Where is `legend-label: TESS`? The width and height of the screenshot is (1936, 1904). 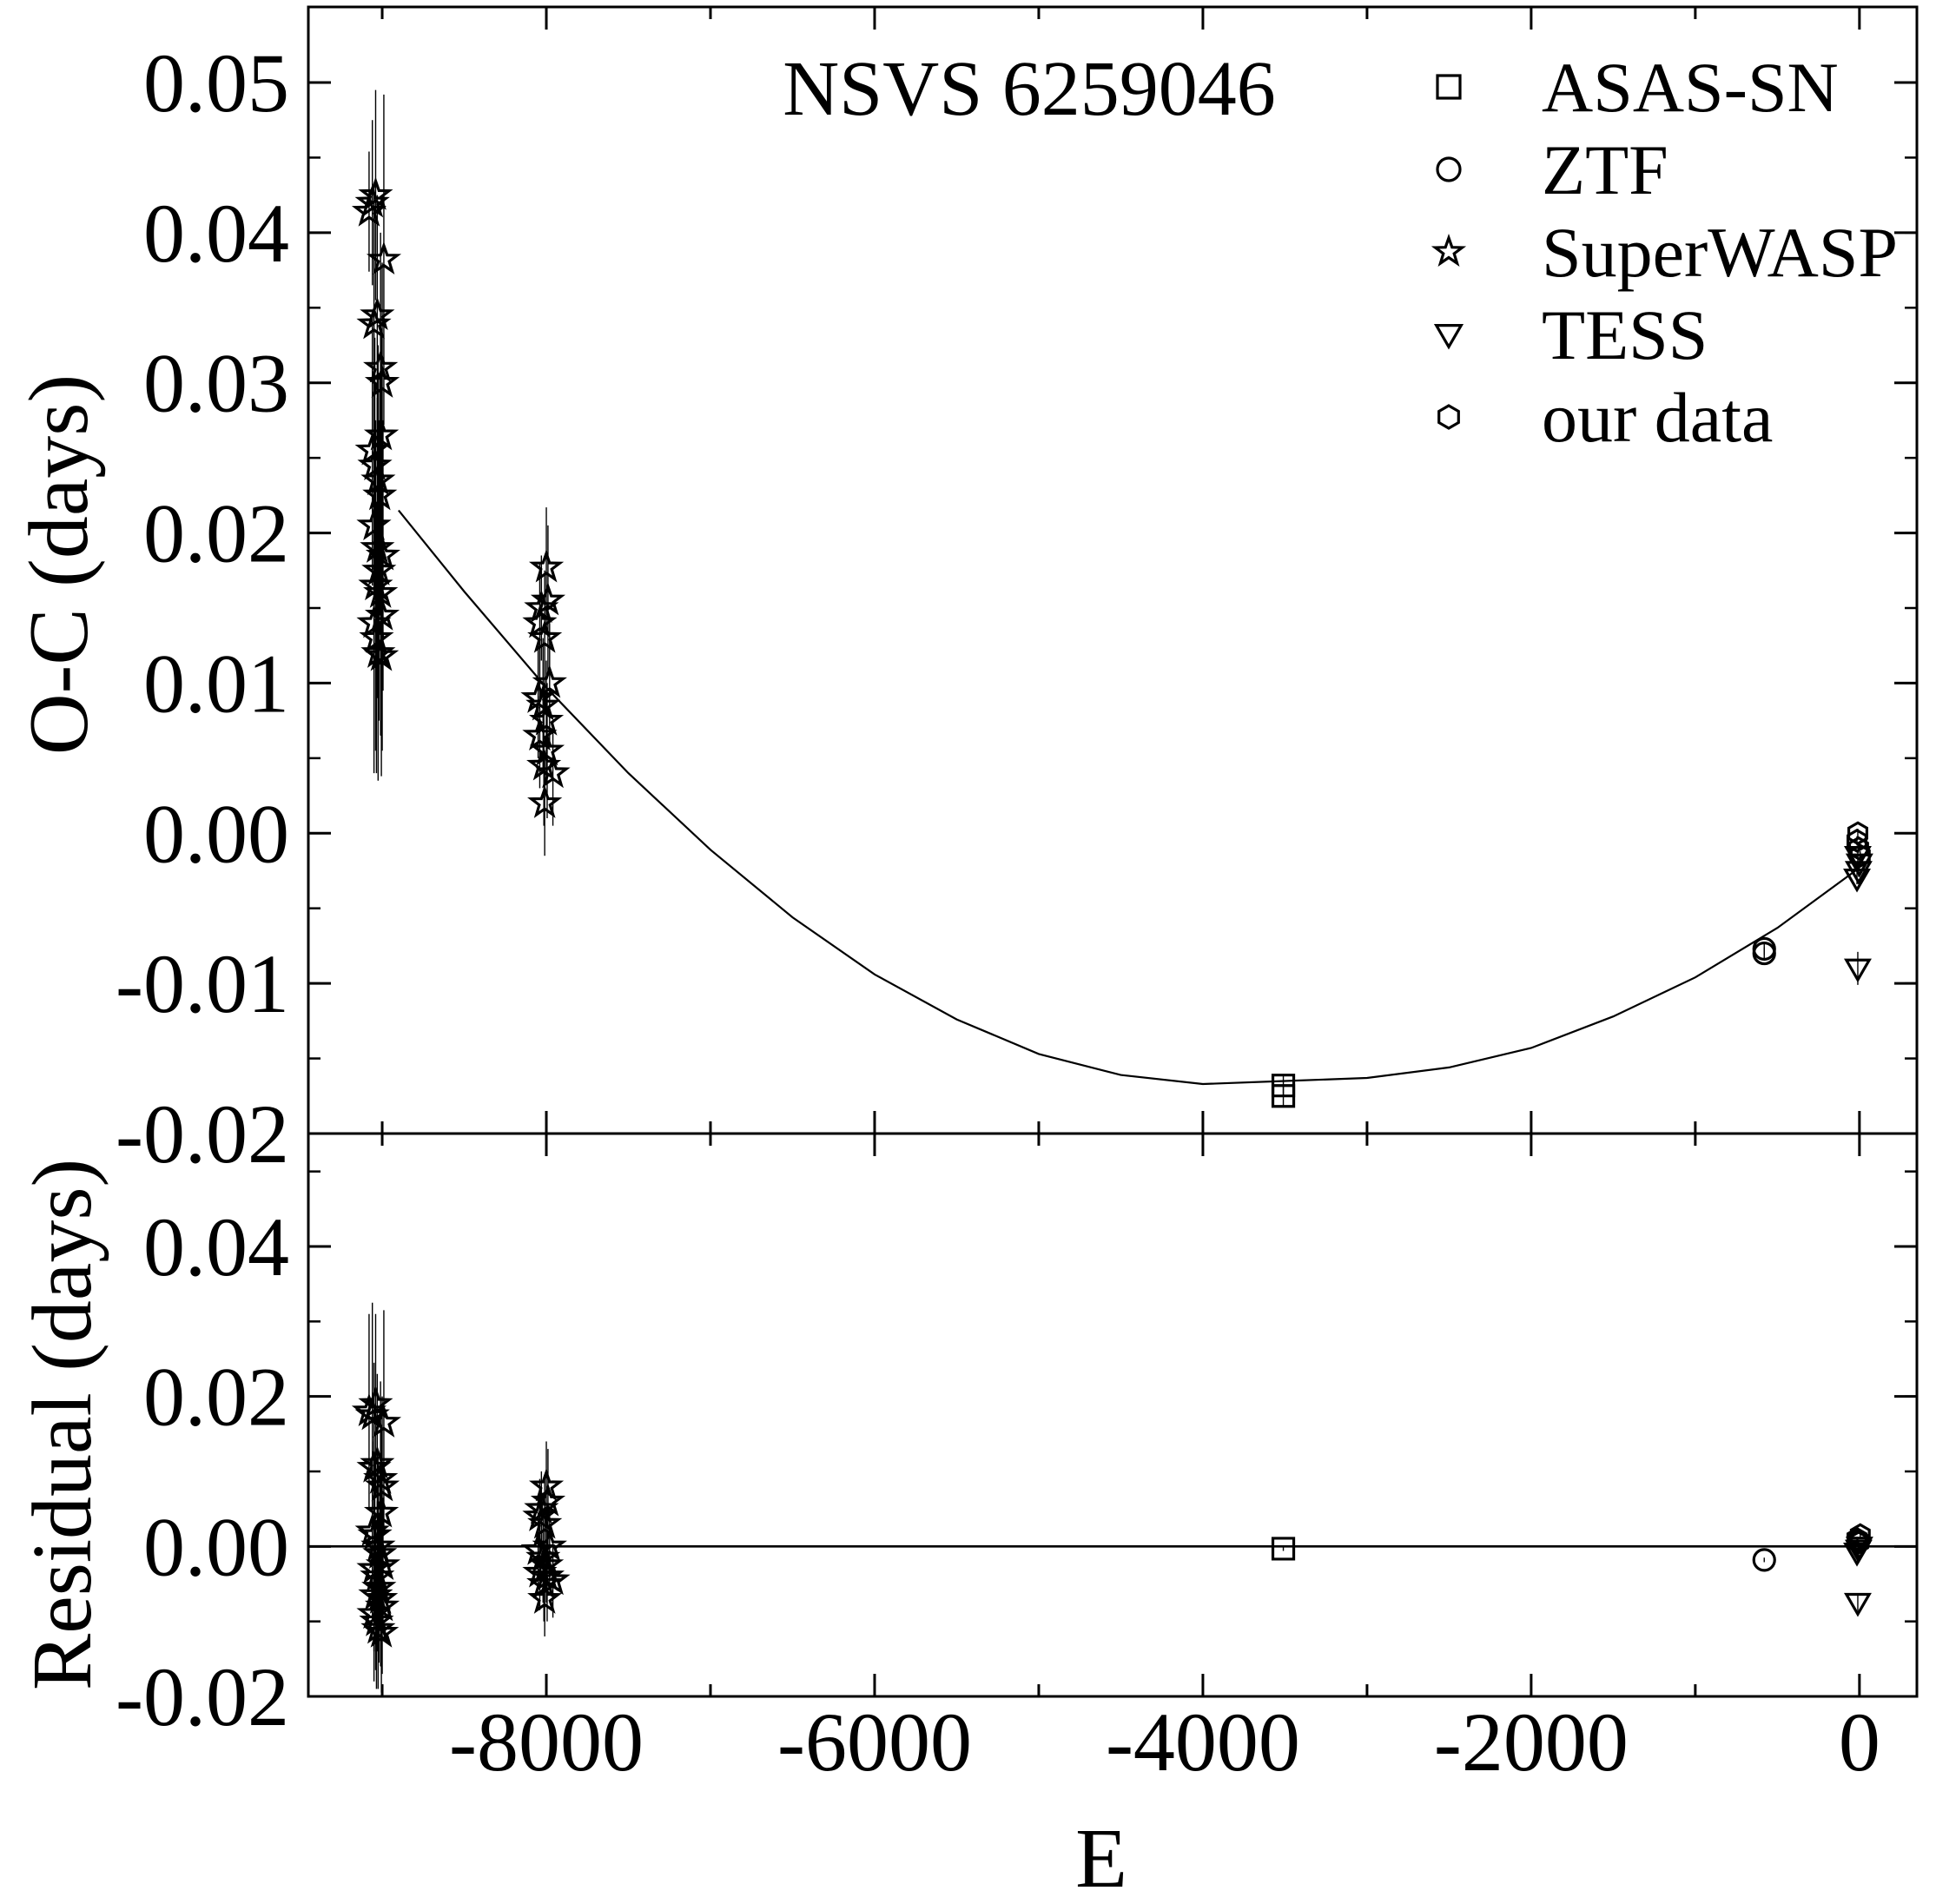
legend-label: TESS is located at coordinates (1625, 334).